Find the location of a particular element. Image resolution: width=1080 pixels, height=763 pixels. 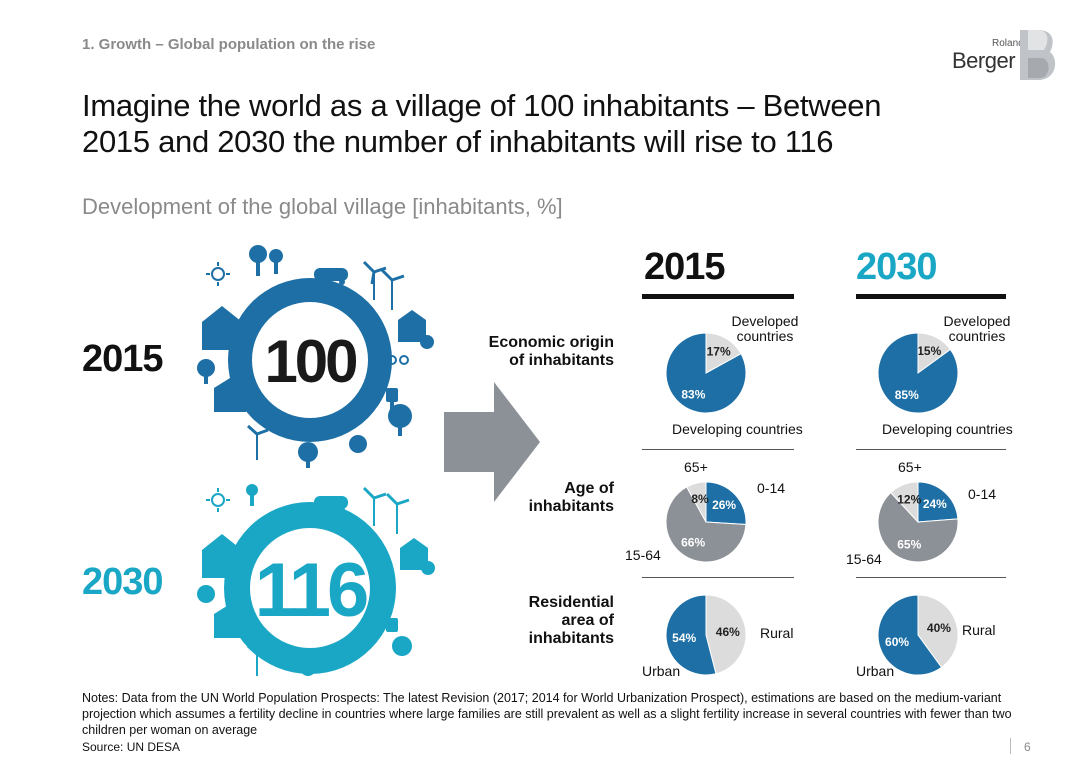

slice-age-65plus-label: 8% is located at coordinates (700, 499).